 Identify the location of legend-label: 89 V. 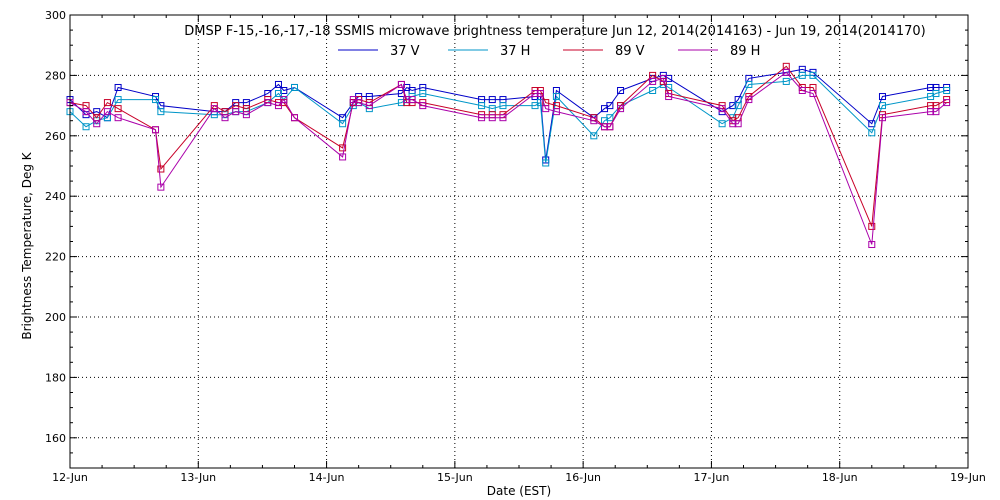
(630, 51).